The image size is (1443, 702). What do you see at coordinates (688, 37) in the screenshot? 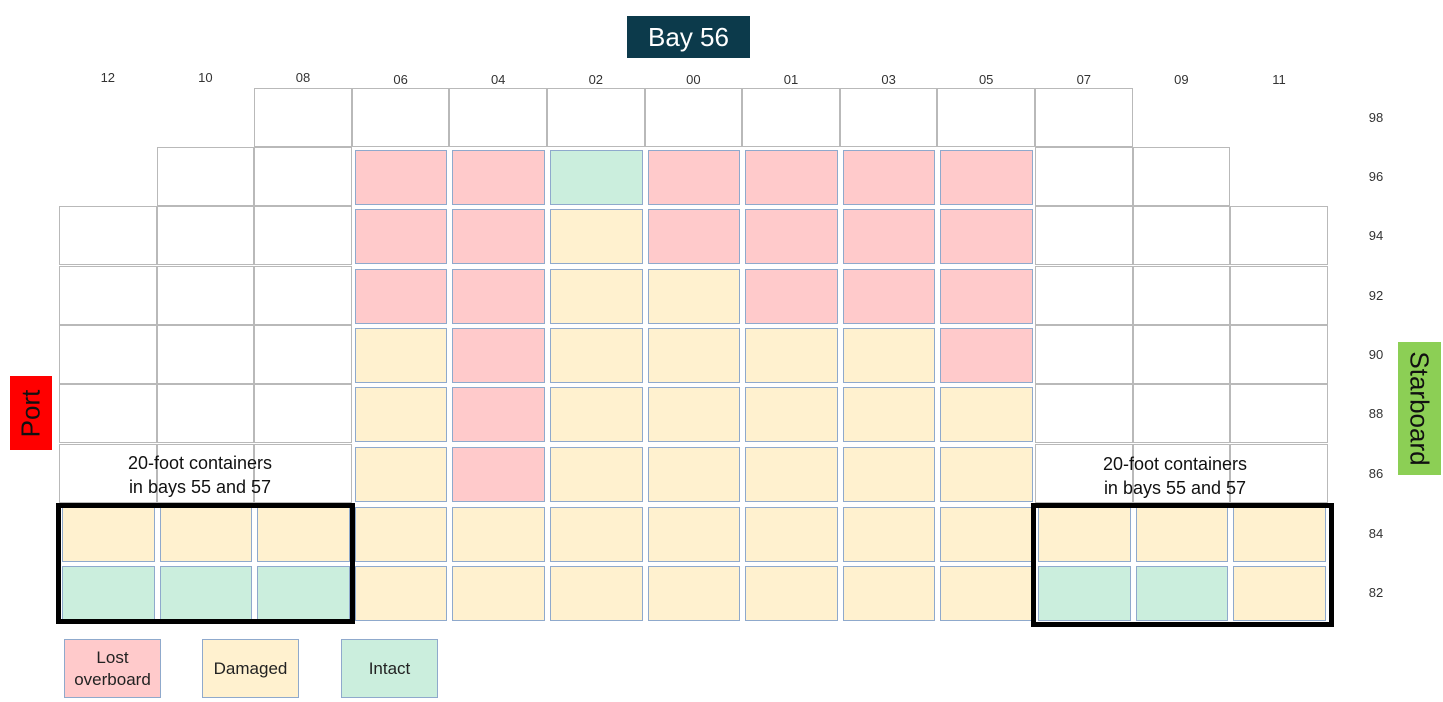
I see `bay-title: Bay 56` at bounding box center [688, 37].